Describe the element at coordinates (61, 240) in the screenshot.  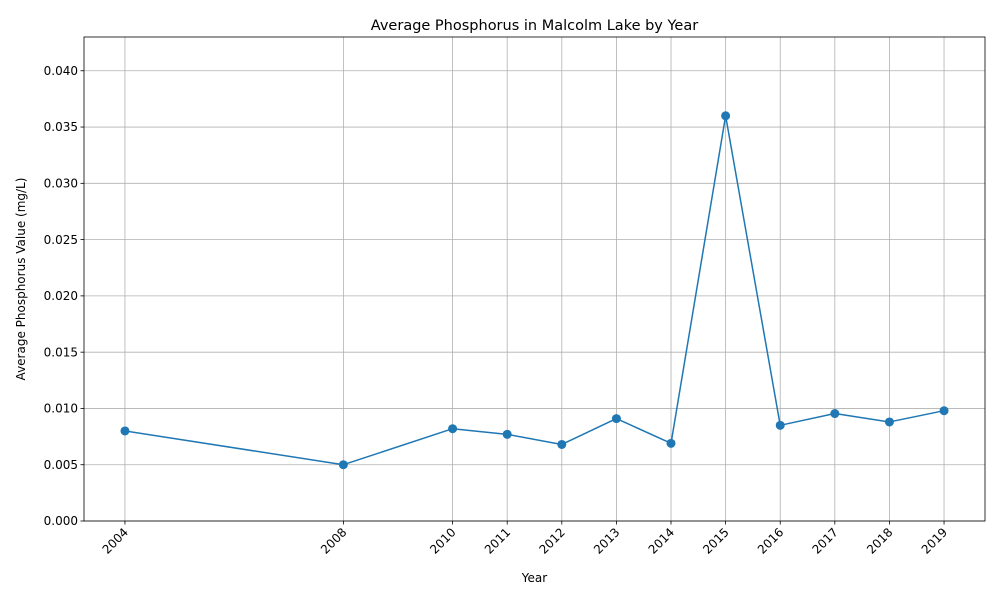
I see `y-tick-label: 0.025` at that location.